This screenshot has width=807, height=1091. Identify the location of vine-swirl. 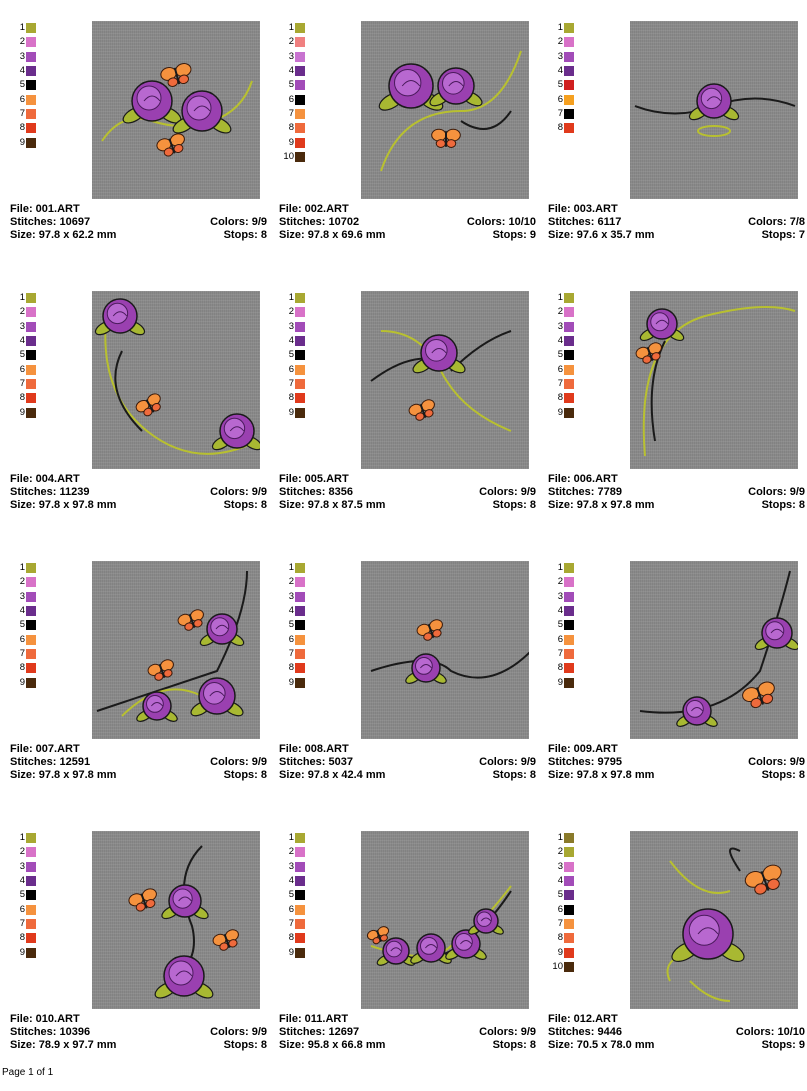
(181, 382).